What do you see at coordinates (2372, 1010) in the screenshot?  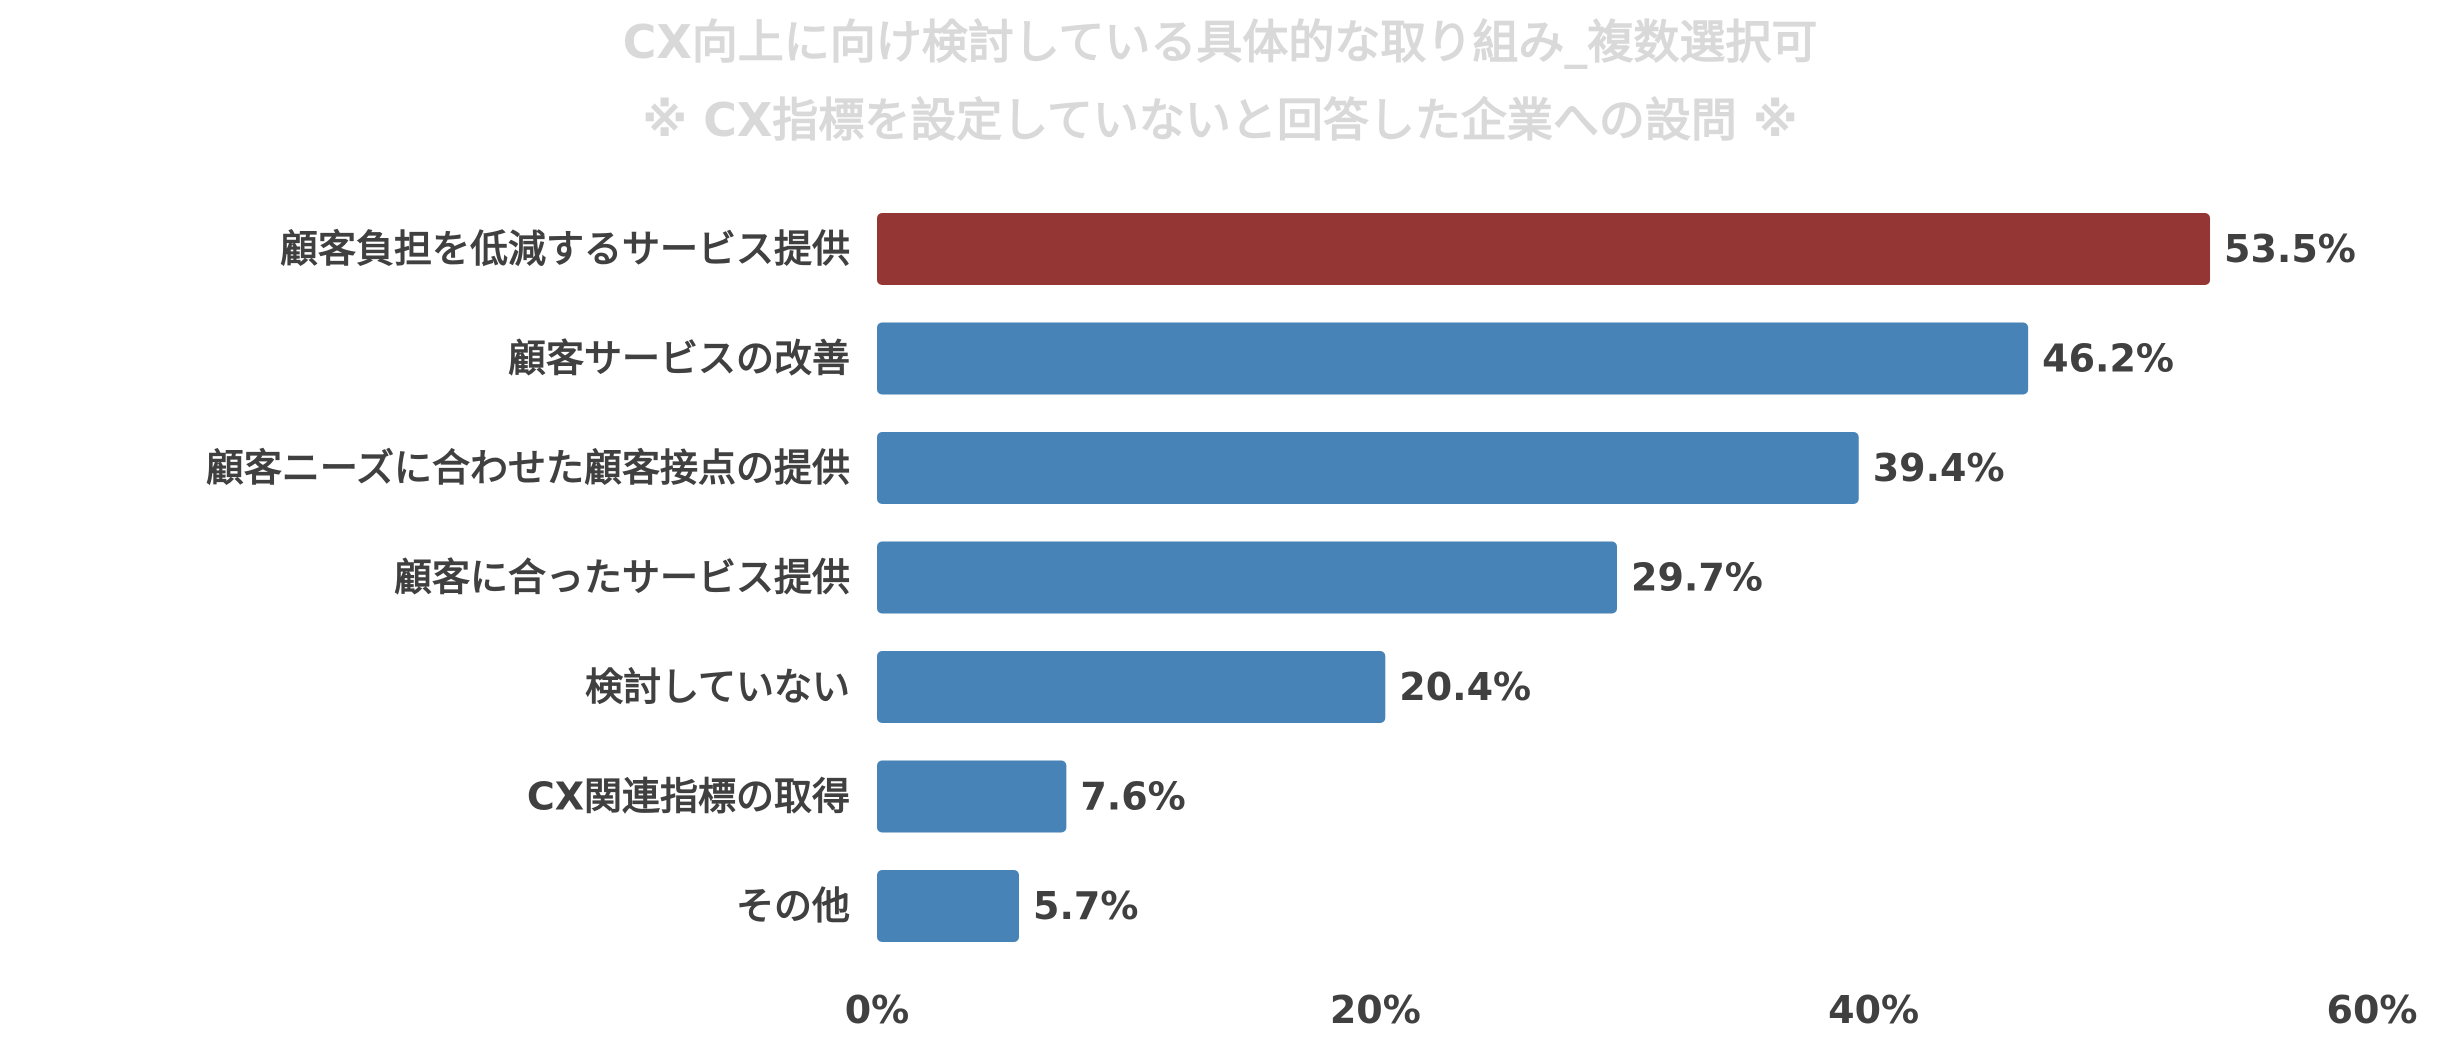 I see `x-tick-label: 60%` at bounding box center [2372, 1010].